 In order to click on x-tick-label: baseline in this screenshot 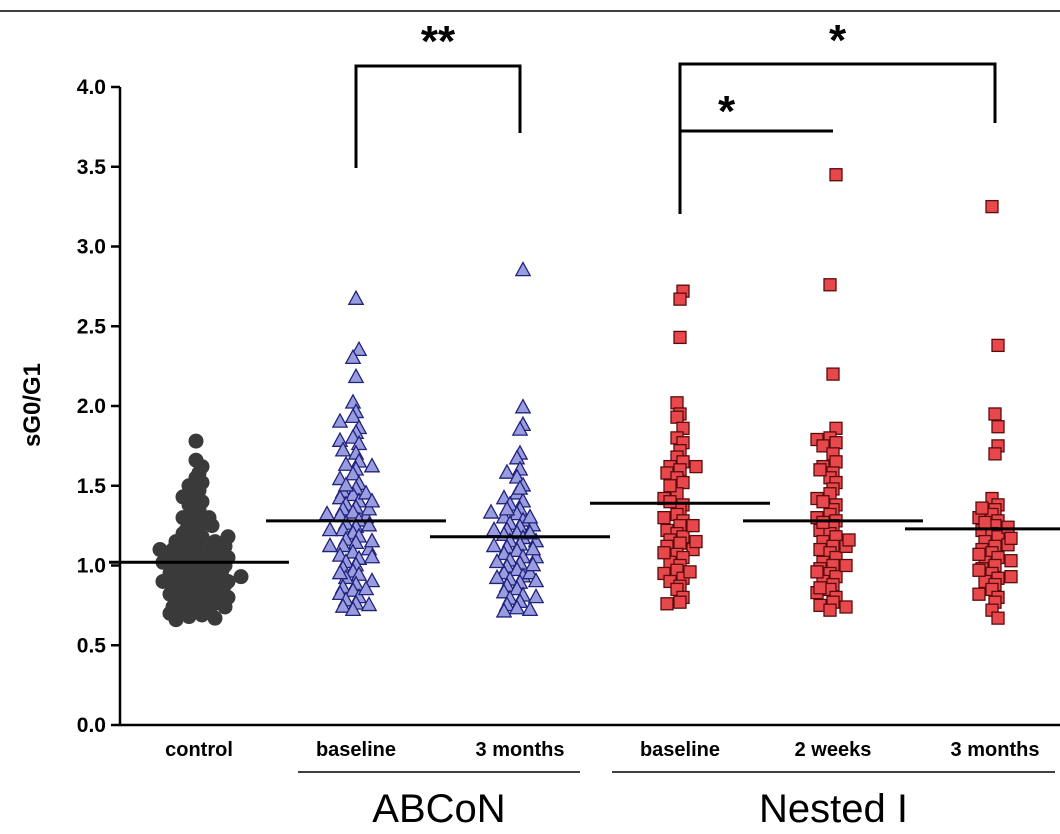, I will do `click(356, 750)`.